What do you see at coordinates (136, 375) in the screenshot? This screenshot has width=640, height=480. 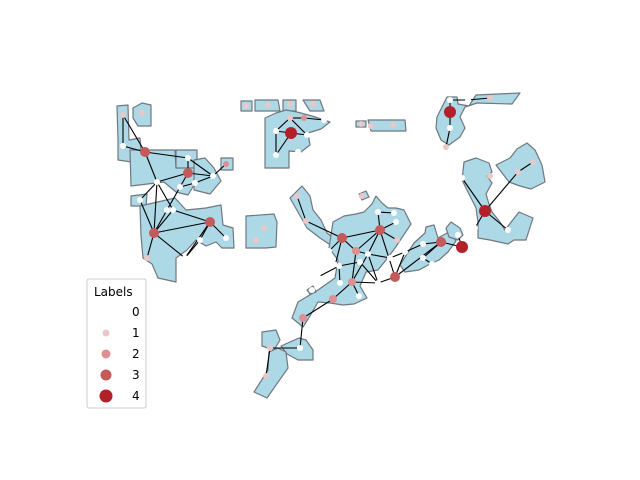 I see `legend-label: 3` at bounding box center [136, 375].